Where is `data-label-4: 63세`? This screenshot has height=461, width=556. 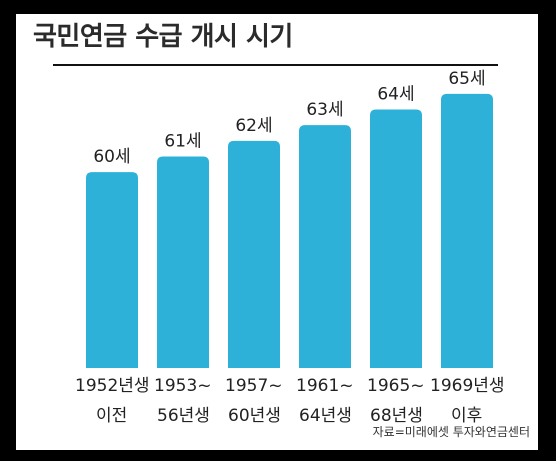 data-label-4: 63세 is located at coordinates (324, 110).